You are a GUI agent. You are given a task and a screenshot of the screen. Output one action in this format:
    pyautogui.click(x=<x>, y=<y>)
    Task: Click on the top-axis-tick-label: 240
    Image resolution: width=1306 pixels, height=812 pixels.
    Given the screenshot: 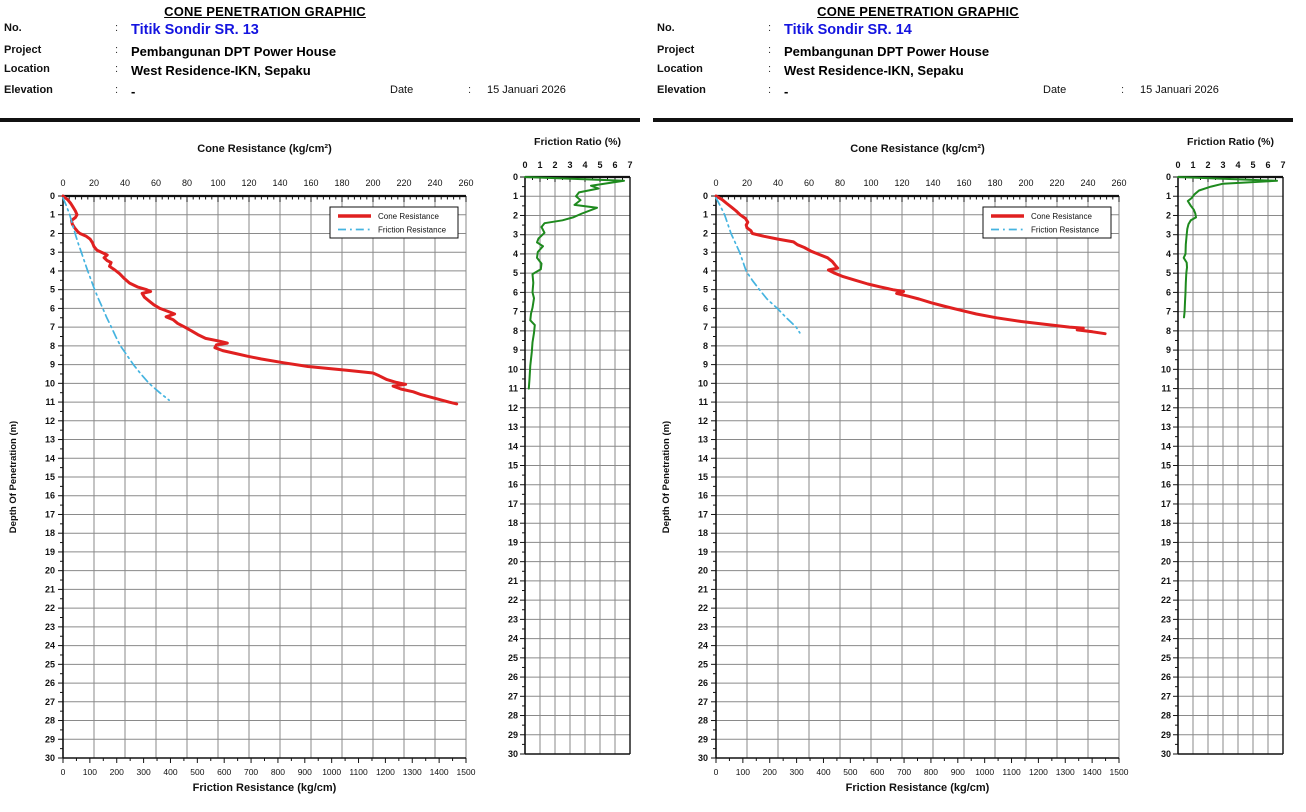 What is the action you would take?
    pyautogui.click(x=434, y=183)
    